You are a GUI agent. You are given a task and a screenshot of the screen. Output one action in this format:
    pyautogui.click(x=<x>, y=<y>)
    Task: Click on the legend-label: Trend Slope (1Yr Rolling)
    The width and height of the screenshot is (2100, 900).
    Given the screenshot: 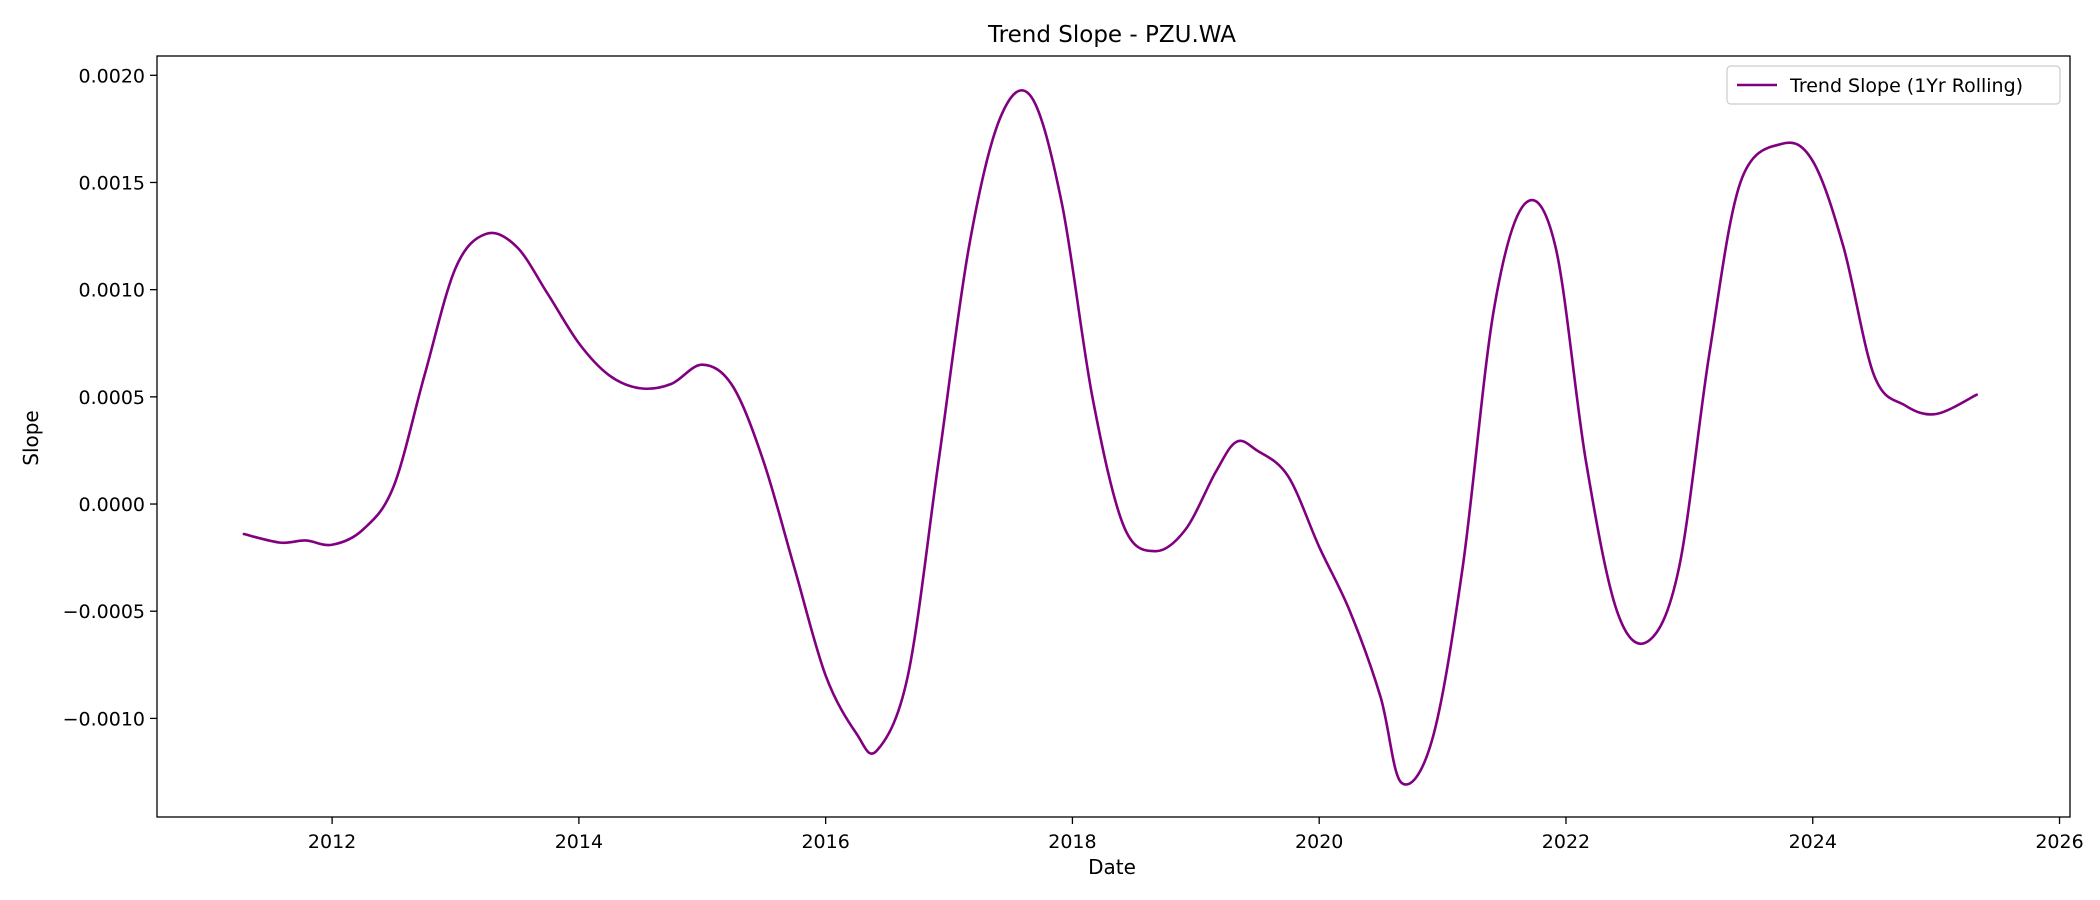 What is the action you would take?
    pyautogui.click(x=1906, y=86)
    